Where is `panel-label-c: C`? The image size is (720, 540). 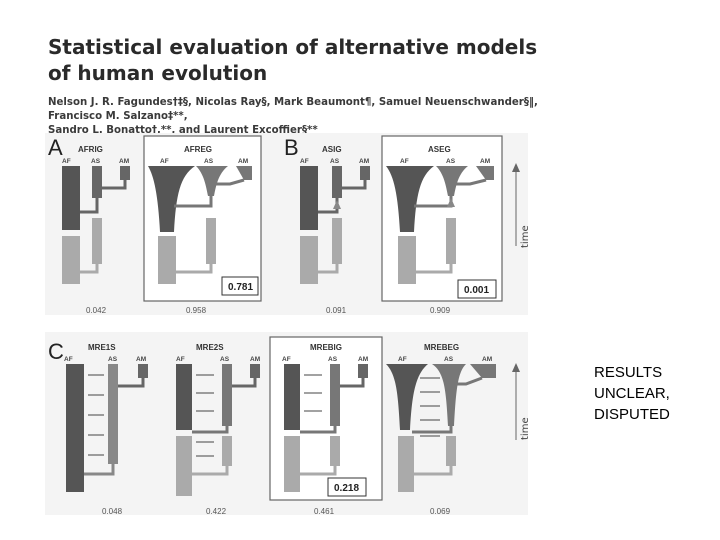
panel-label-c: C is located at coordinates (56, 351).